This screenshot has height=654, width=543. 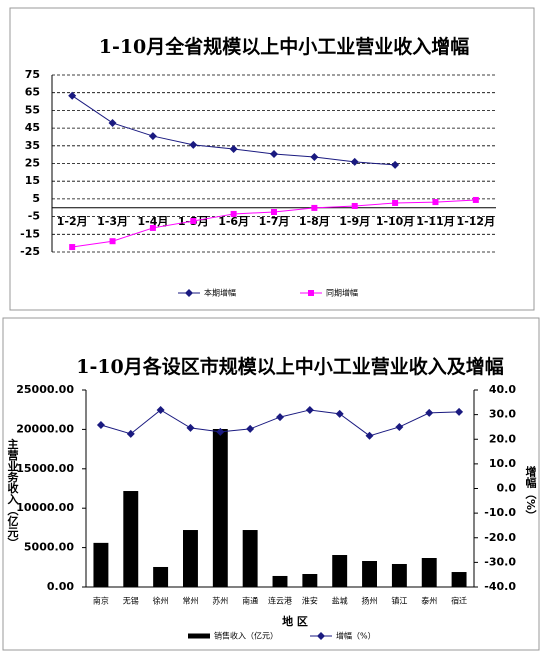 What do you see at coordinates (314, 221) in the screenshot?
I see `x-tick-label: 1-8月` at bounding box center [314, 221].